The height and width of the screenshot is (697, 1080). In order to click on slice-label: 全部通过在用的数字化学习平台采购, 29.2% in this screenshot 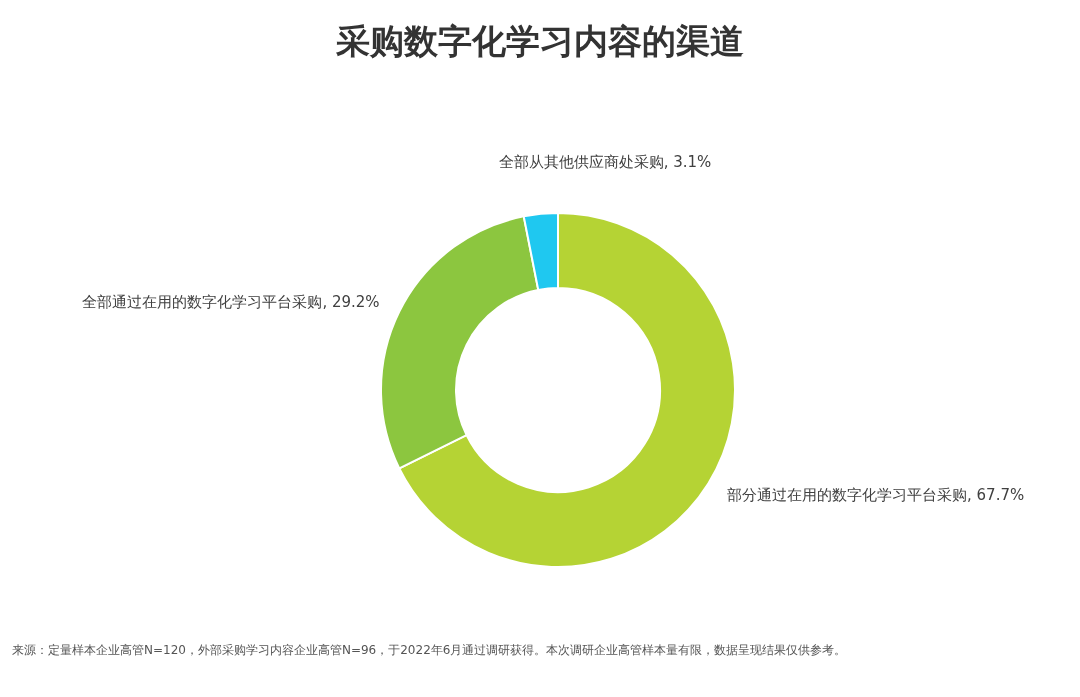, I will do `click(231, 301)`.